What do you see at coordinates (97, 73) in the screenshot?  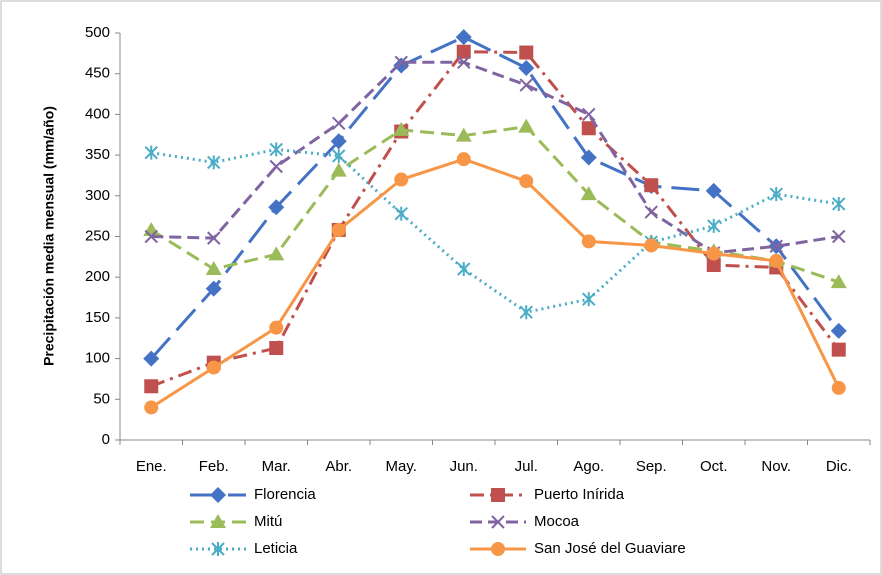 I see `y-tick-label: 450` at bounding box center [97, 73].